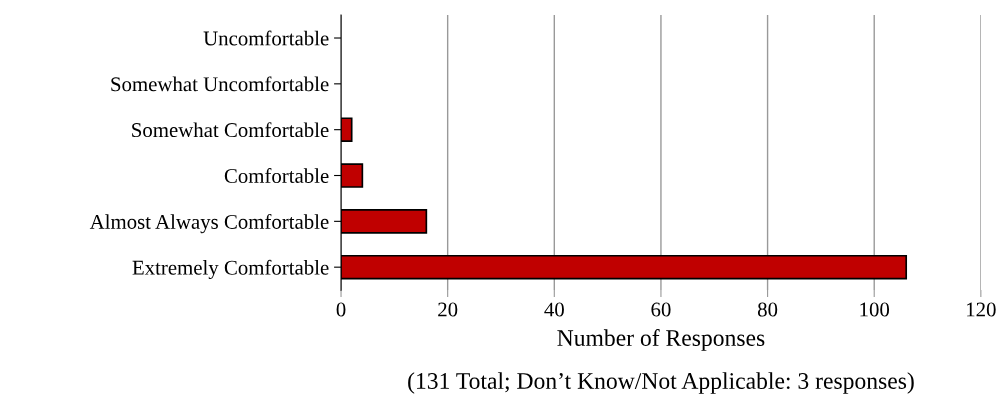 This screenshot has width=1006, height=408. Describe the element at coordinates (767, 309) in the screenshot. I see `x-tick-label: 80` at that location.